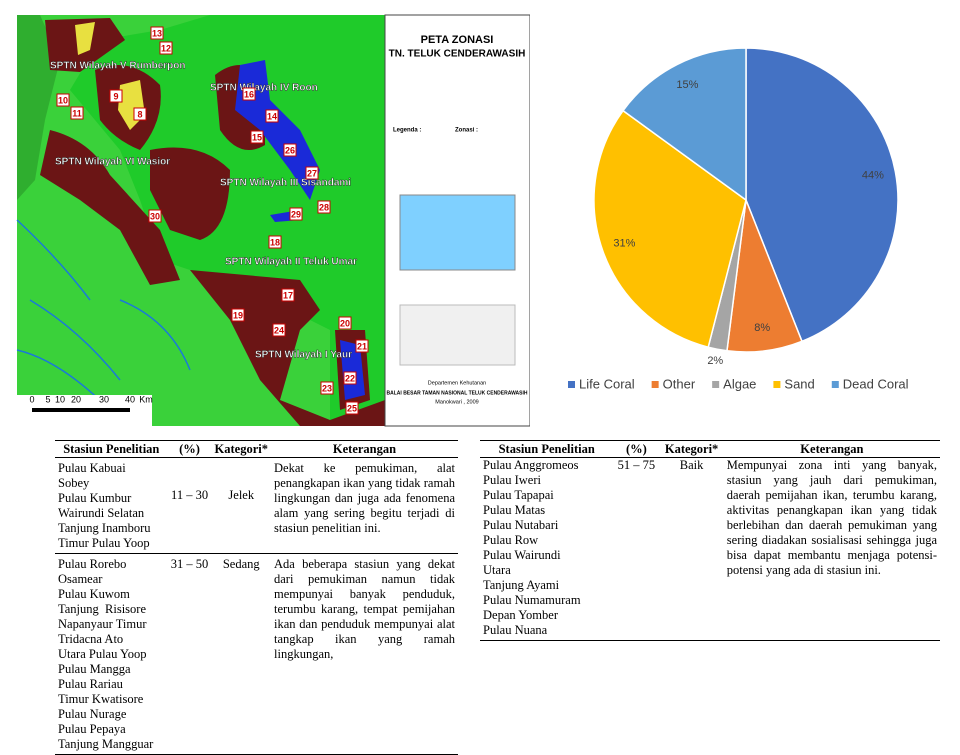  What do you see at coordinates (324, 207) in the screenshot?
I see `site-number: 28` at bounding box center [324, 207].